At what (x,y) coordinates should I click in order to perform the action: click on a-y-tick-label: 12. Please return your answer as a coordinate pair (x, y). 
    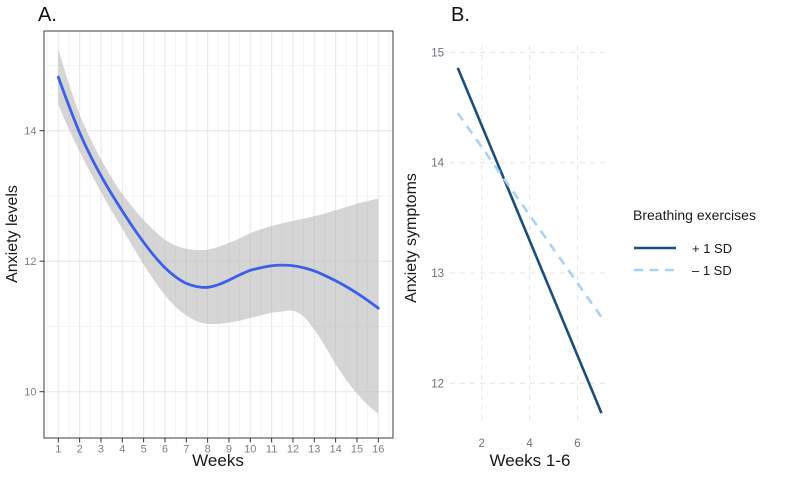
    Looking at the image, I should click on (30, 262).